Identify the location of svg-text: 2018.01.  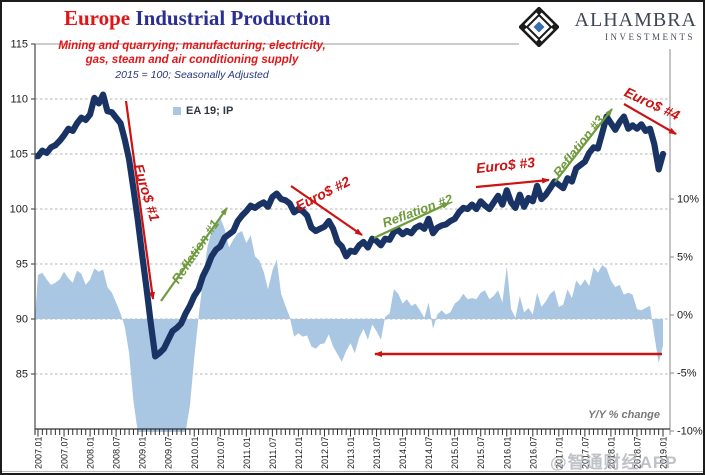
(611, 452).